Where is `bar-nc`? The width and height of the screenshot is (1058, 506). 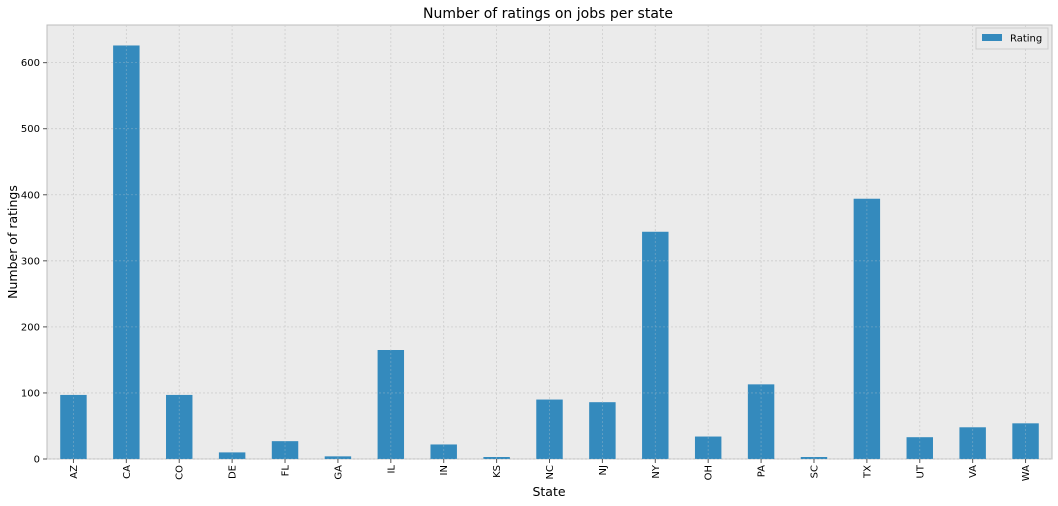 bar-nc is located at coordinates (549, 429).